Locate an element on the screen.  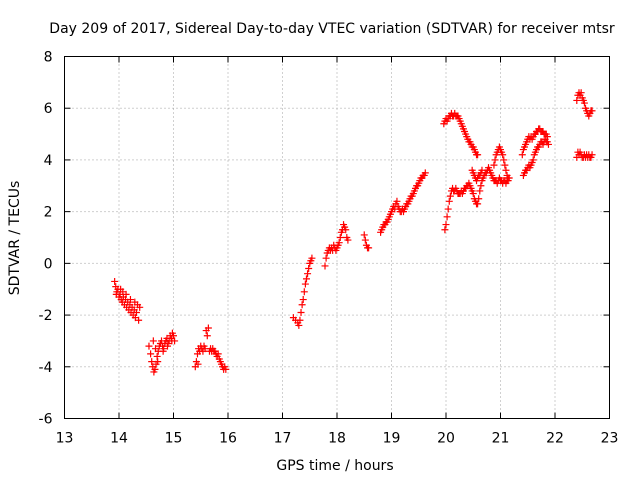
x-tick-label: 22 is located at coordinates (555, 439).